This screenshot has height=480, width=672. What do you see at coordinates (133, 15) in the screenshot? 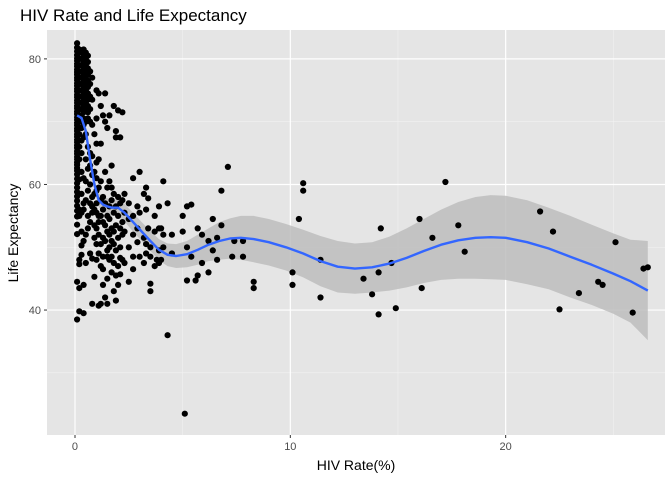
I see `chart-title: HIV Rate and Life Expectancy` at bounding box center [133, 15].